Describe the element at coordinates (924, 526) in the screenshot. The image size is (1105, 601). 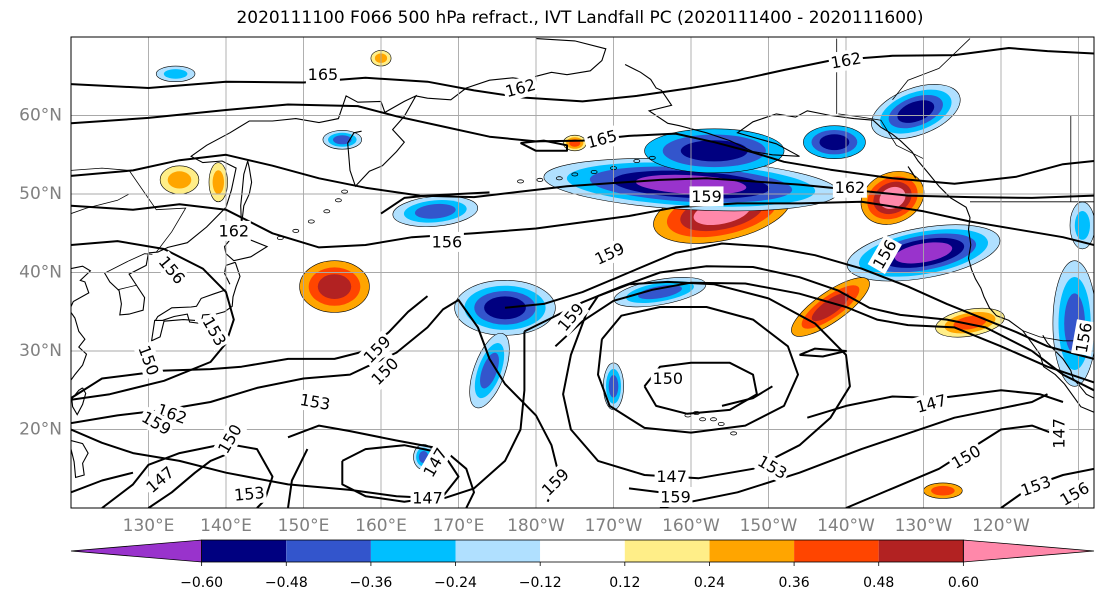
I see `lon-tick-label-10: 130°W` at that location.